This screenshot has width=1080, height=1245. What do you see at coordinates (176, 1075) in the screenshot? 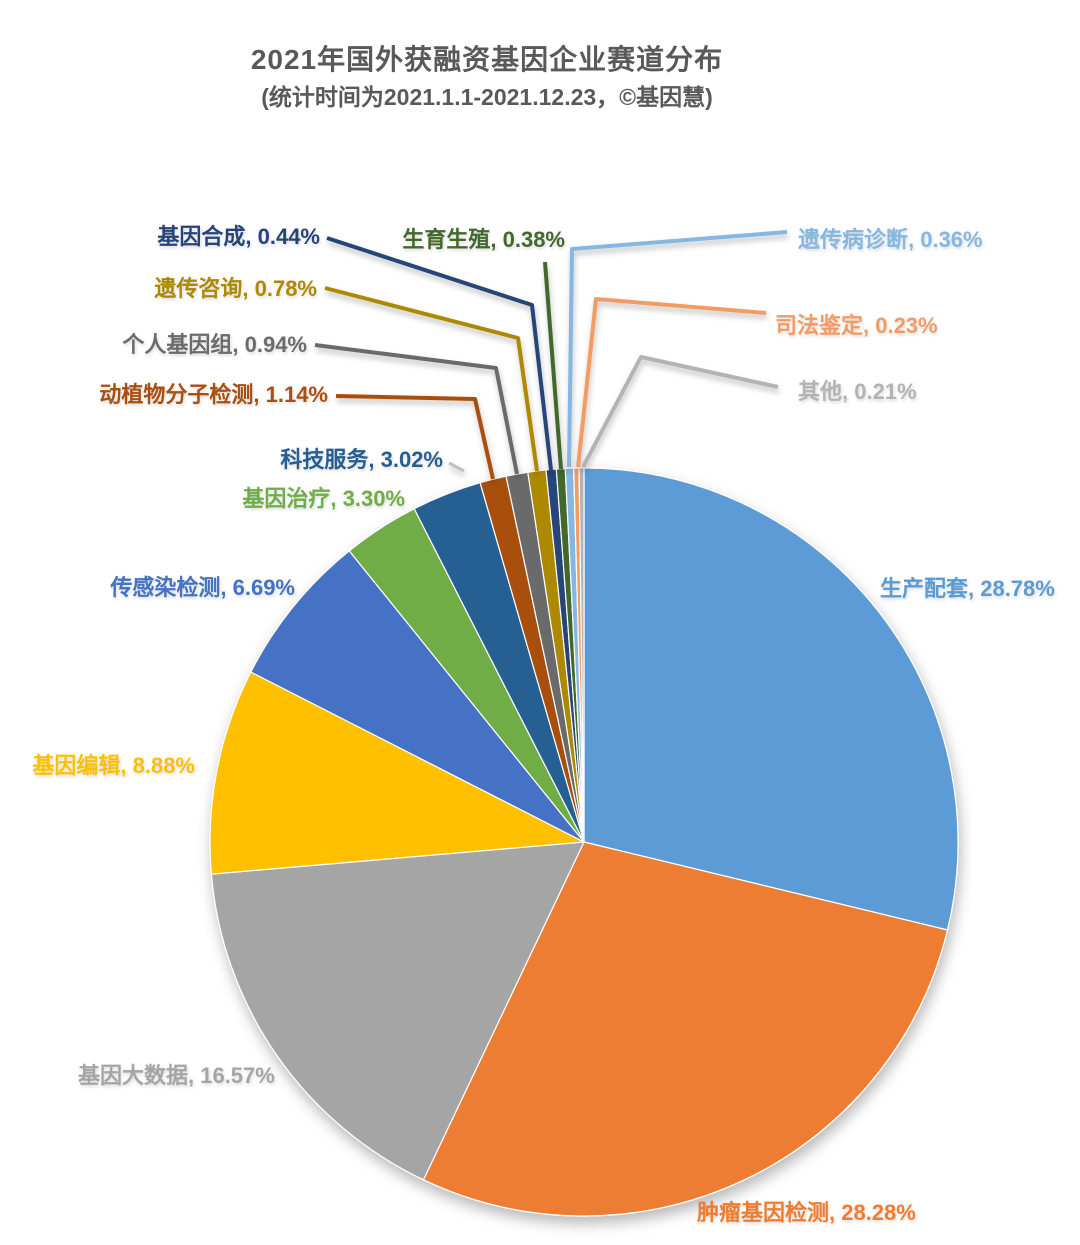
I see `slice-label: 基因大数据, 16.57%` at bounding box center [176, 1075].